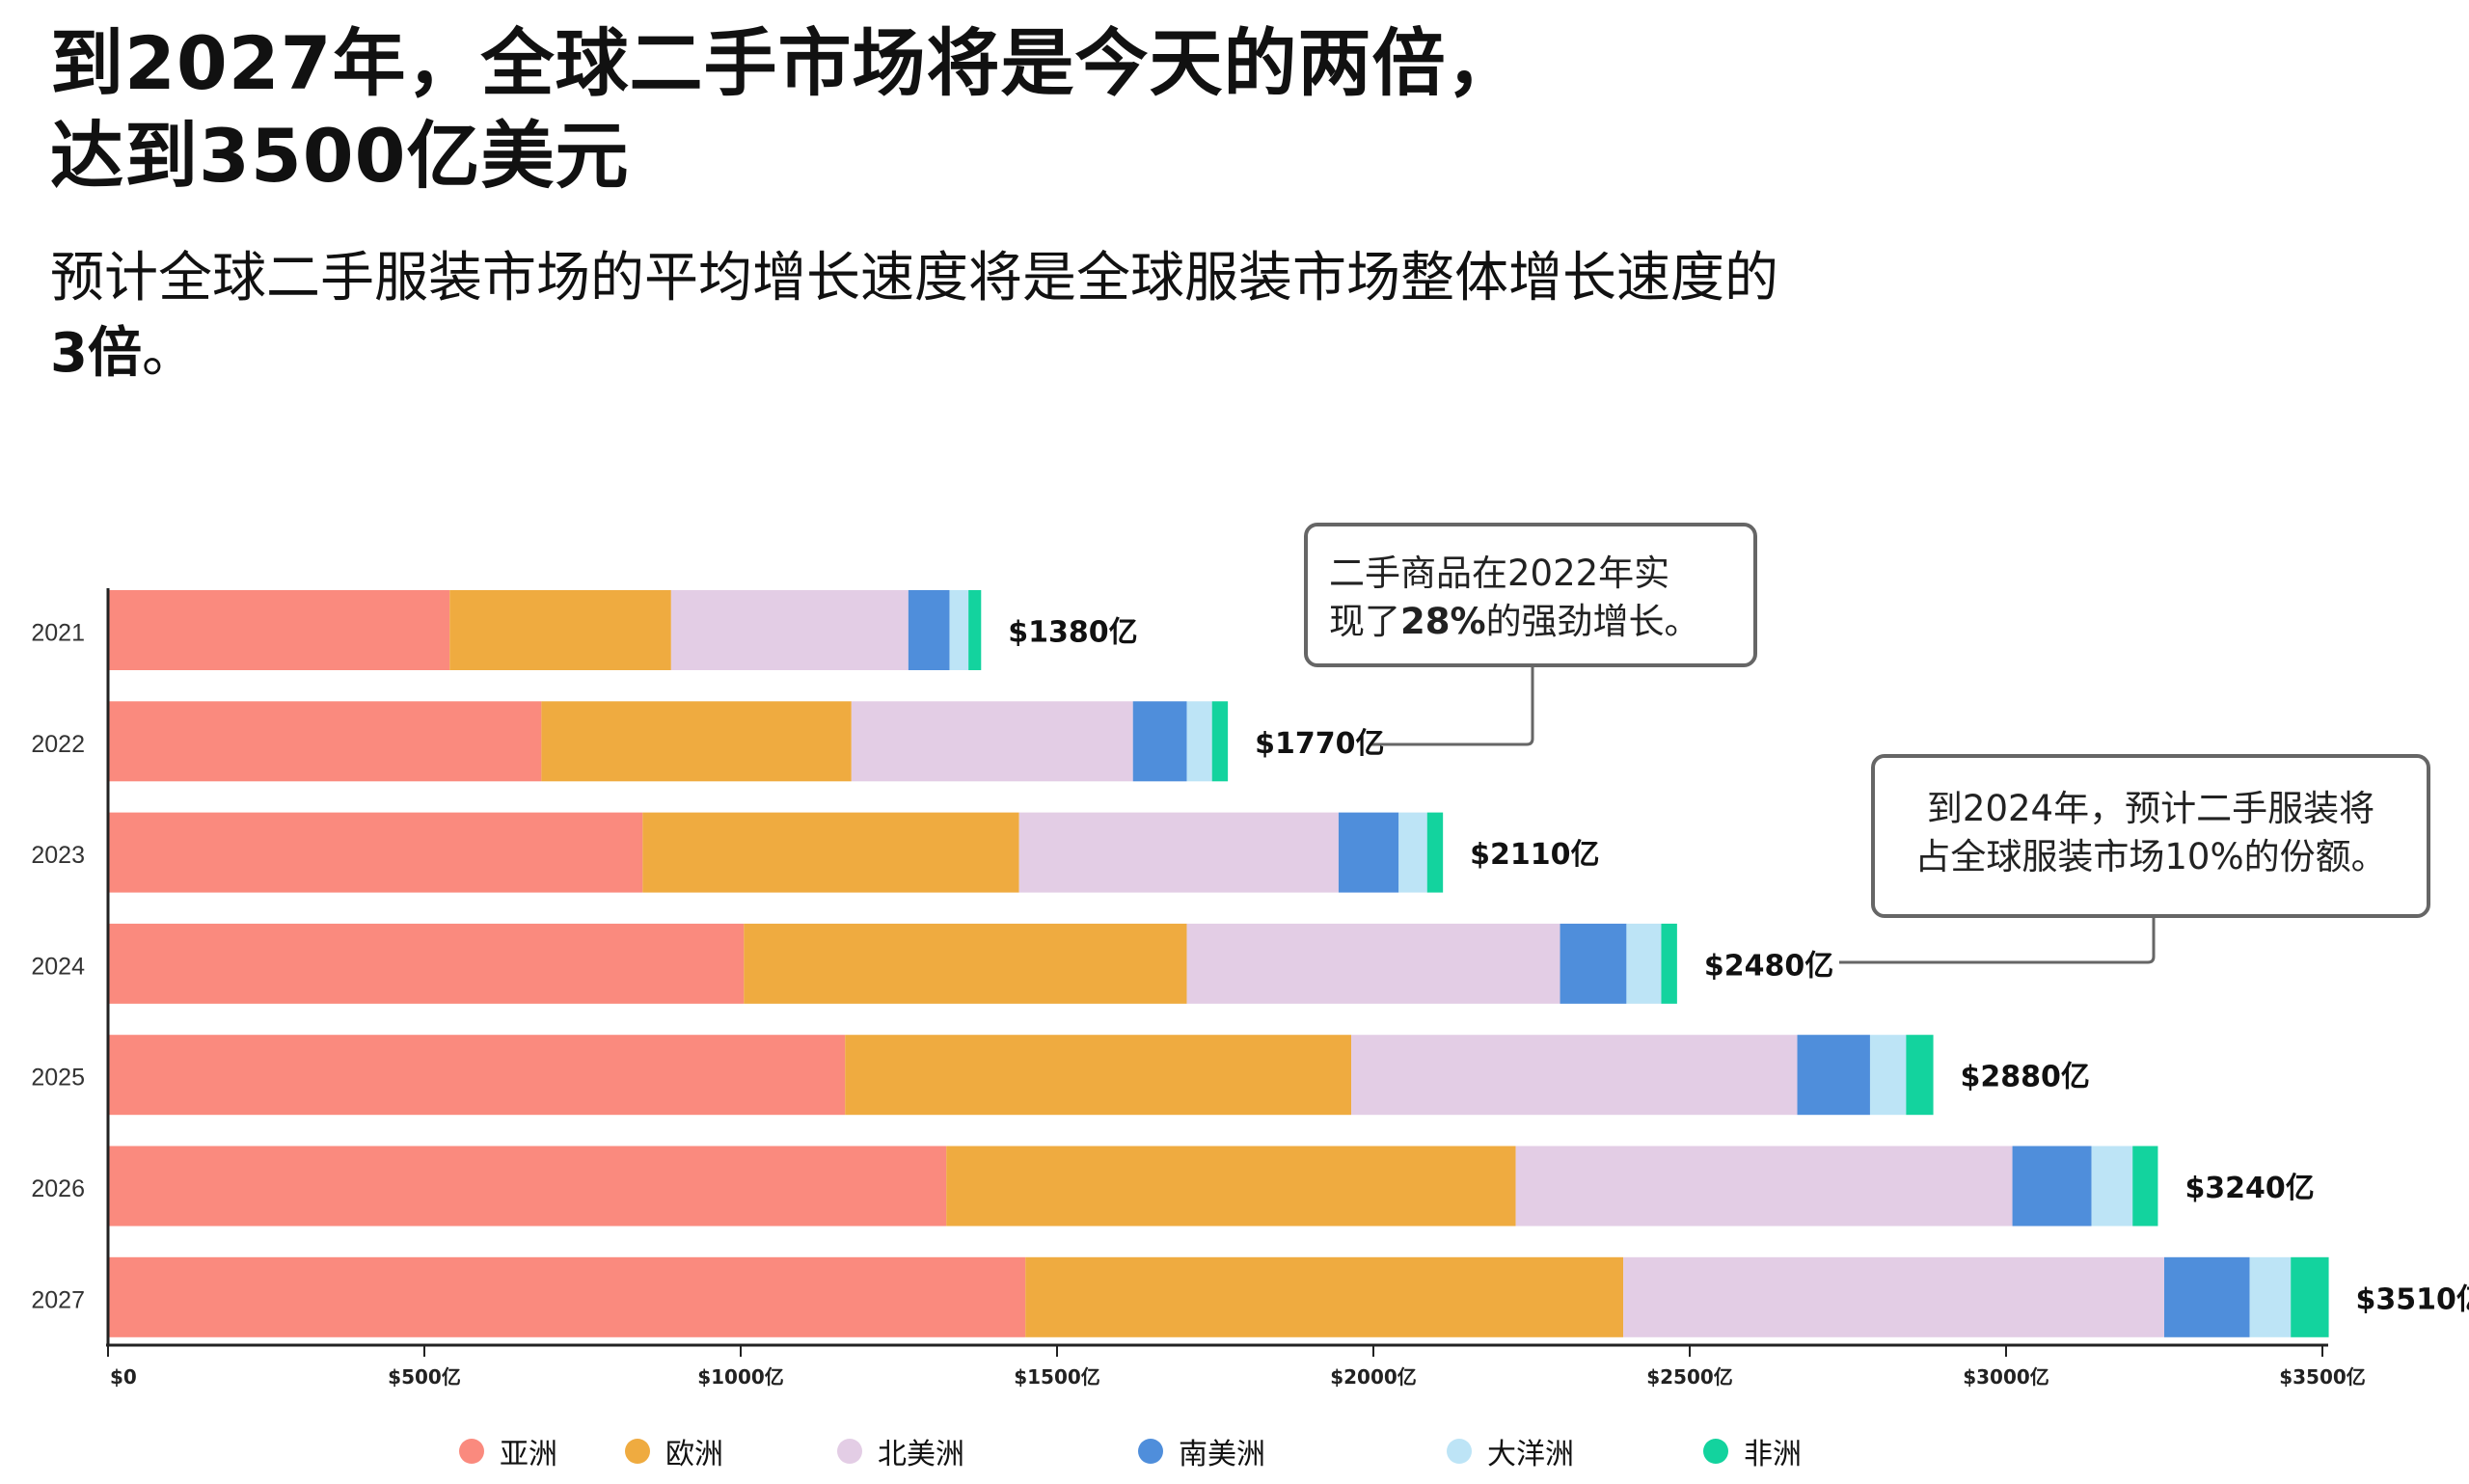 The width and height of the screenshot is (2469, 1484). Describe the element at coordinates (1373, 963) in the screenshot. I see `bar-segment-2024-北美洲` at that location.